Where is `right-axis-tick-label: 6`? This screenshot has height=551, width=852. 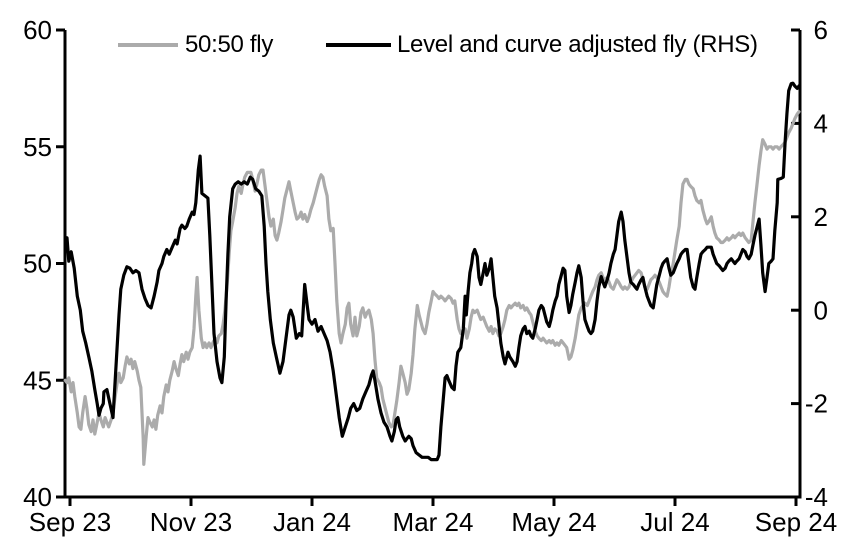 right-axis-tick-label: 6 is located at coordinates (821, 30).